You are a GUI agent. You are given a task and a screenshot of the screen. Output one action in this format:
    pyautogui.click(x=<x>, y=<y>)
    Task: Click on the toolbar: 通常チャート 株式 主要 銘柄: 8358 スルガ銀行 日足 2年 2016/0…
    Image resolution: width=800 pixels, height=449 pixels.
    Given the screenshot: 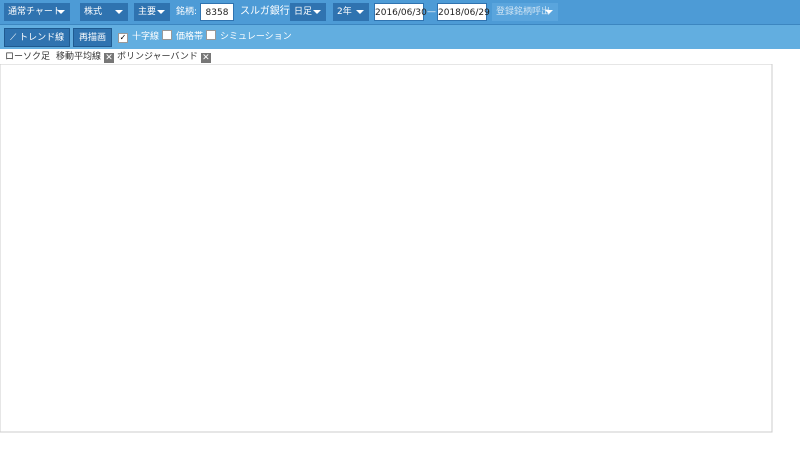 What is the action you would take?
    pyautogui.click(x=400, y=12)
    